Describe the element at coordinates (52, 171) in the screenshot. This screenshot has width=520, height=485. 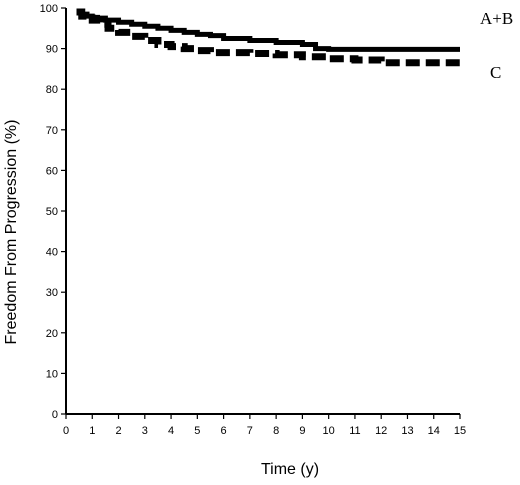
I see `y-tick-label: 60` at that location.